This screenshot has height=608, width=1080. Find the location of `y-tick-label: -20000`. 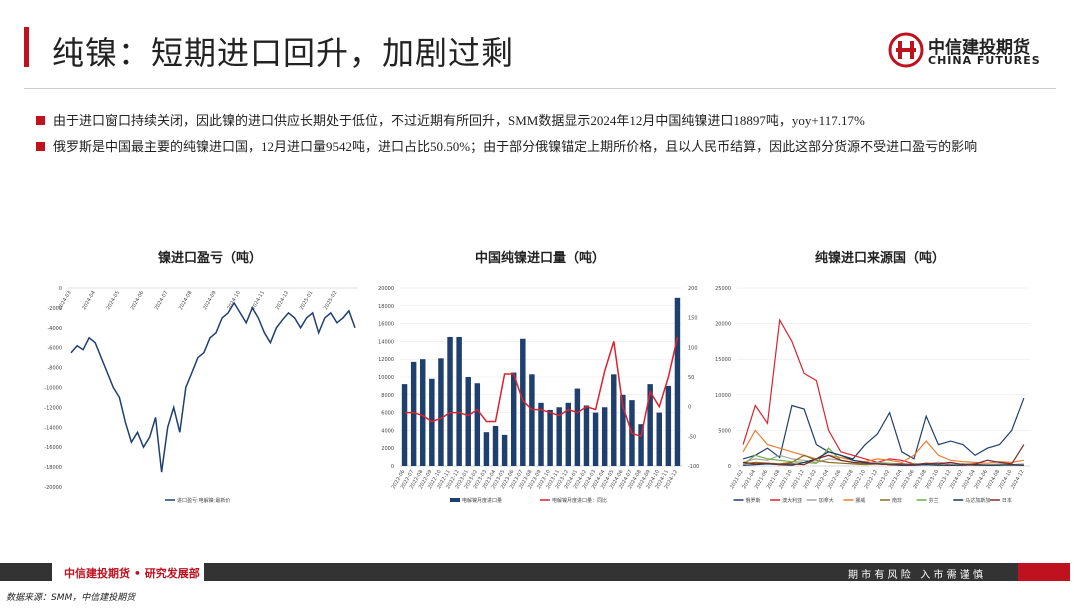

y-tick-label: -20000 is located at coordinates (53, 488).